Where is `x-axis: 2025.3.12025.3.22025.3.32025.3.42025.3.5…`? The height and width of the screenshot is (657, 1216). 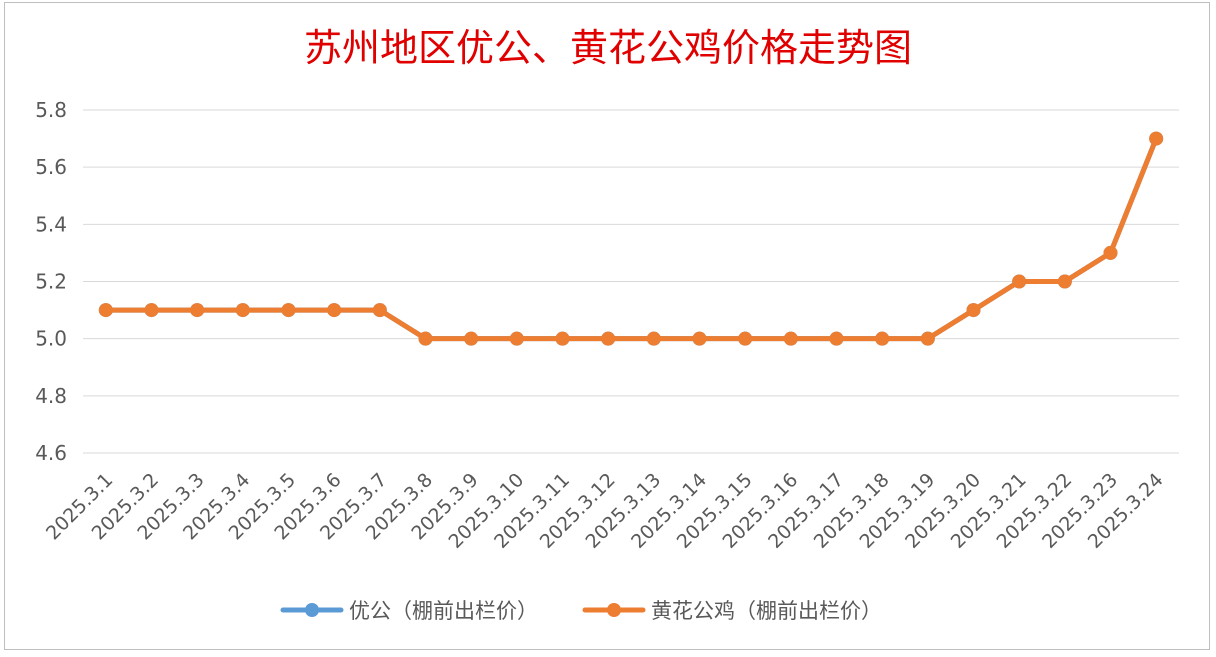
x-axis: 2025.3.12025.3.22025.3.32025.3.42025.3.5… is located at coordinates (605, 511).